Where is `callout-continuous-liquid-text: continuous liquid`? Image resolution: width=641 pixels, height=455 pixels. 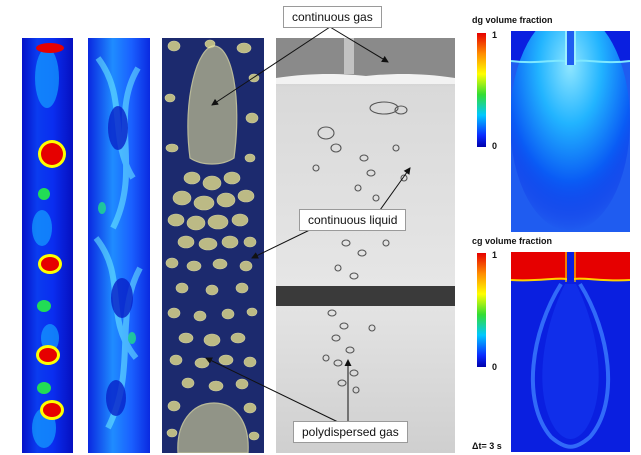 callout-continuous-liquid-text: continuous liquid is located at coordinates (353, 220).